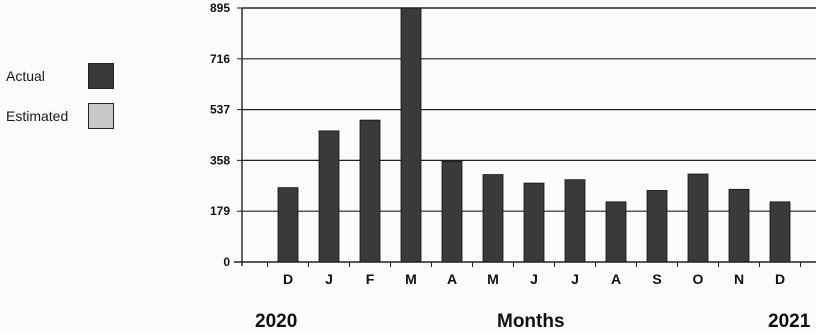 Image resolution: width=816 pixels, height=333 pixels. Describe the element at coordinates (789, 321) in the screenshot. I see `end-year-label: 2021` at that location.